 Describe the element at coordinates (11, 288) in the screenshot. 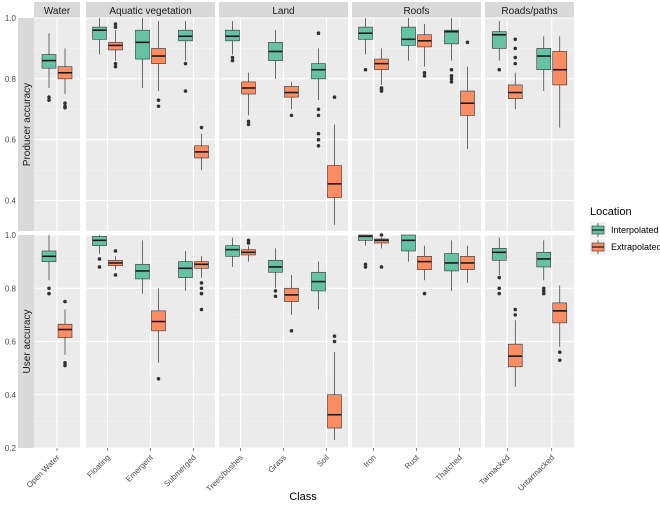

I see `y-tick-user-accuracy-3: 0.8` at that location.